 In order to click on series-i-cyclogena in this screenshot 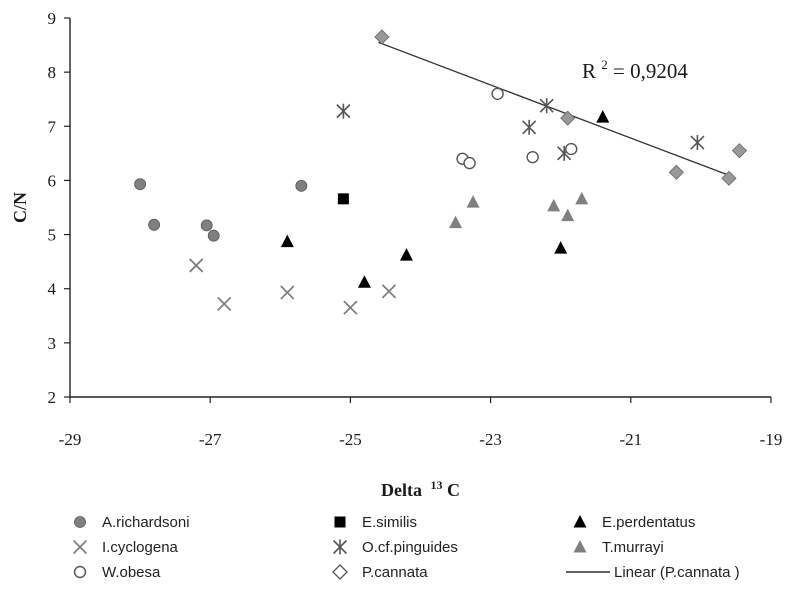, I will do `click(293, 286)`.